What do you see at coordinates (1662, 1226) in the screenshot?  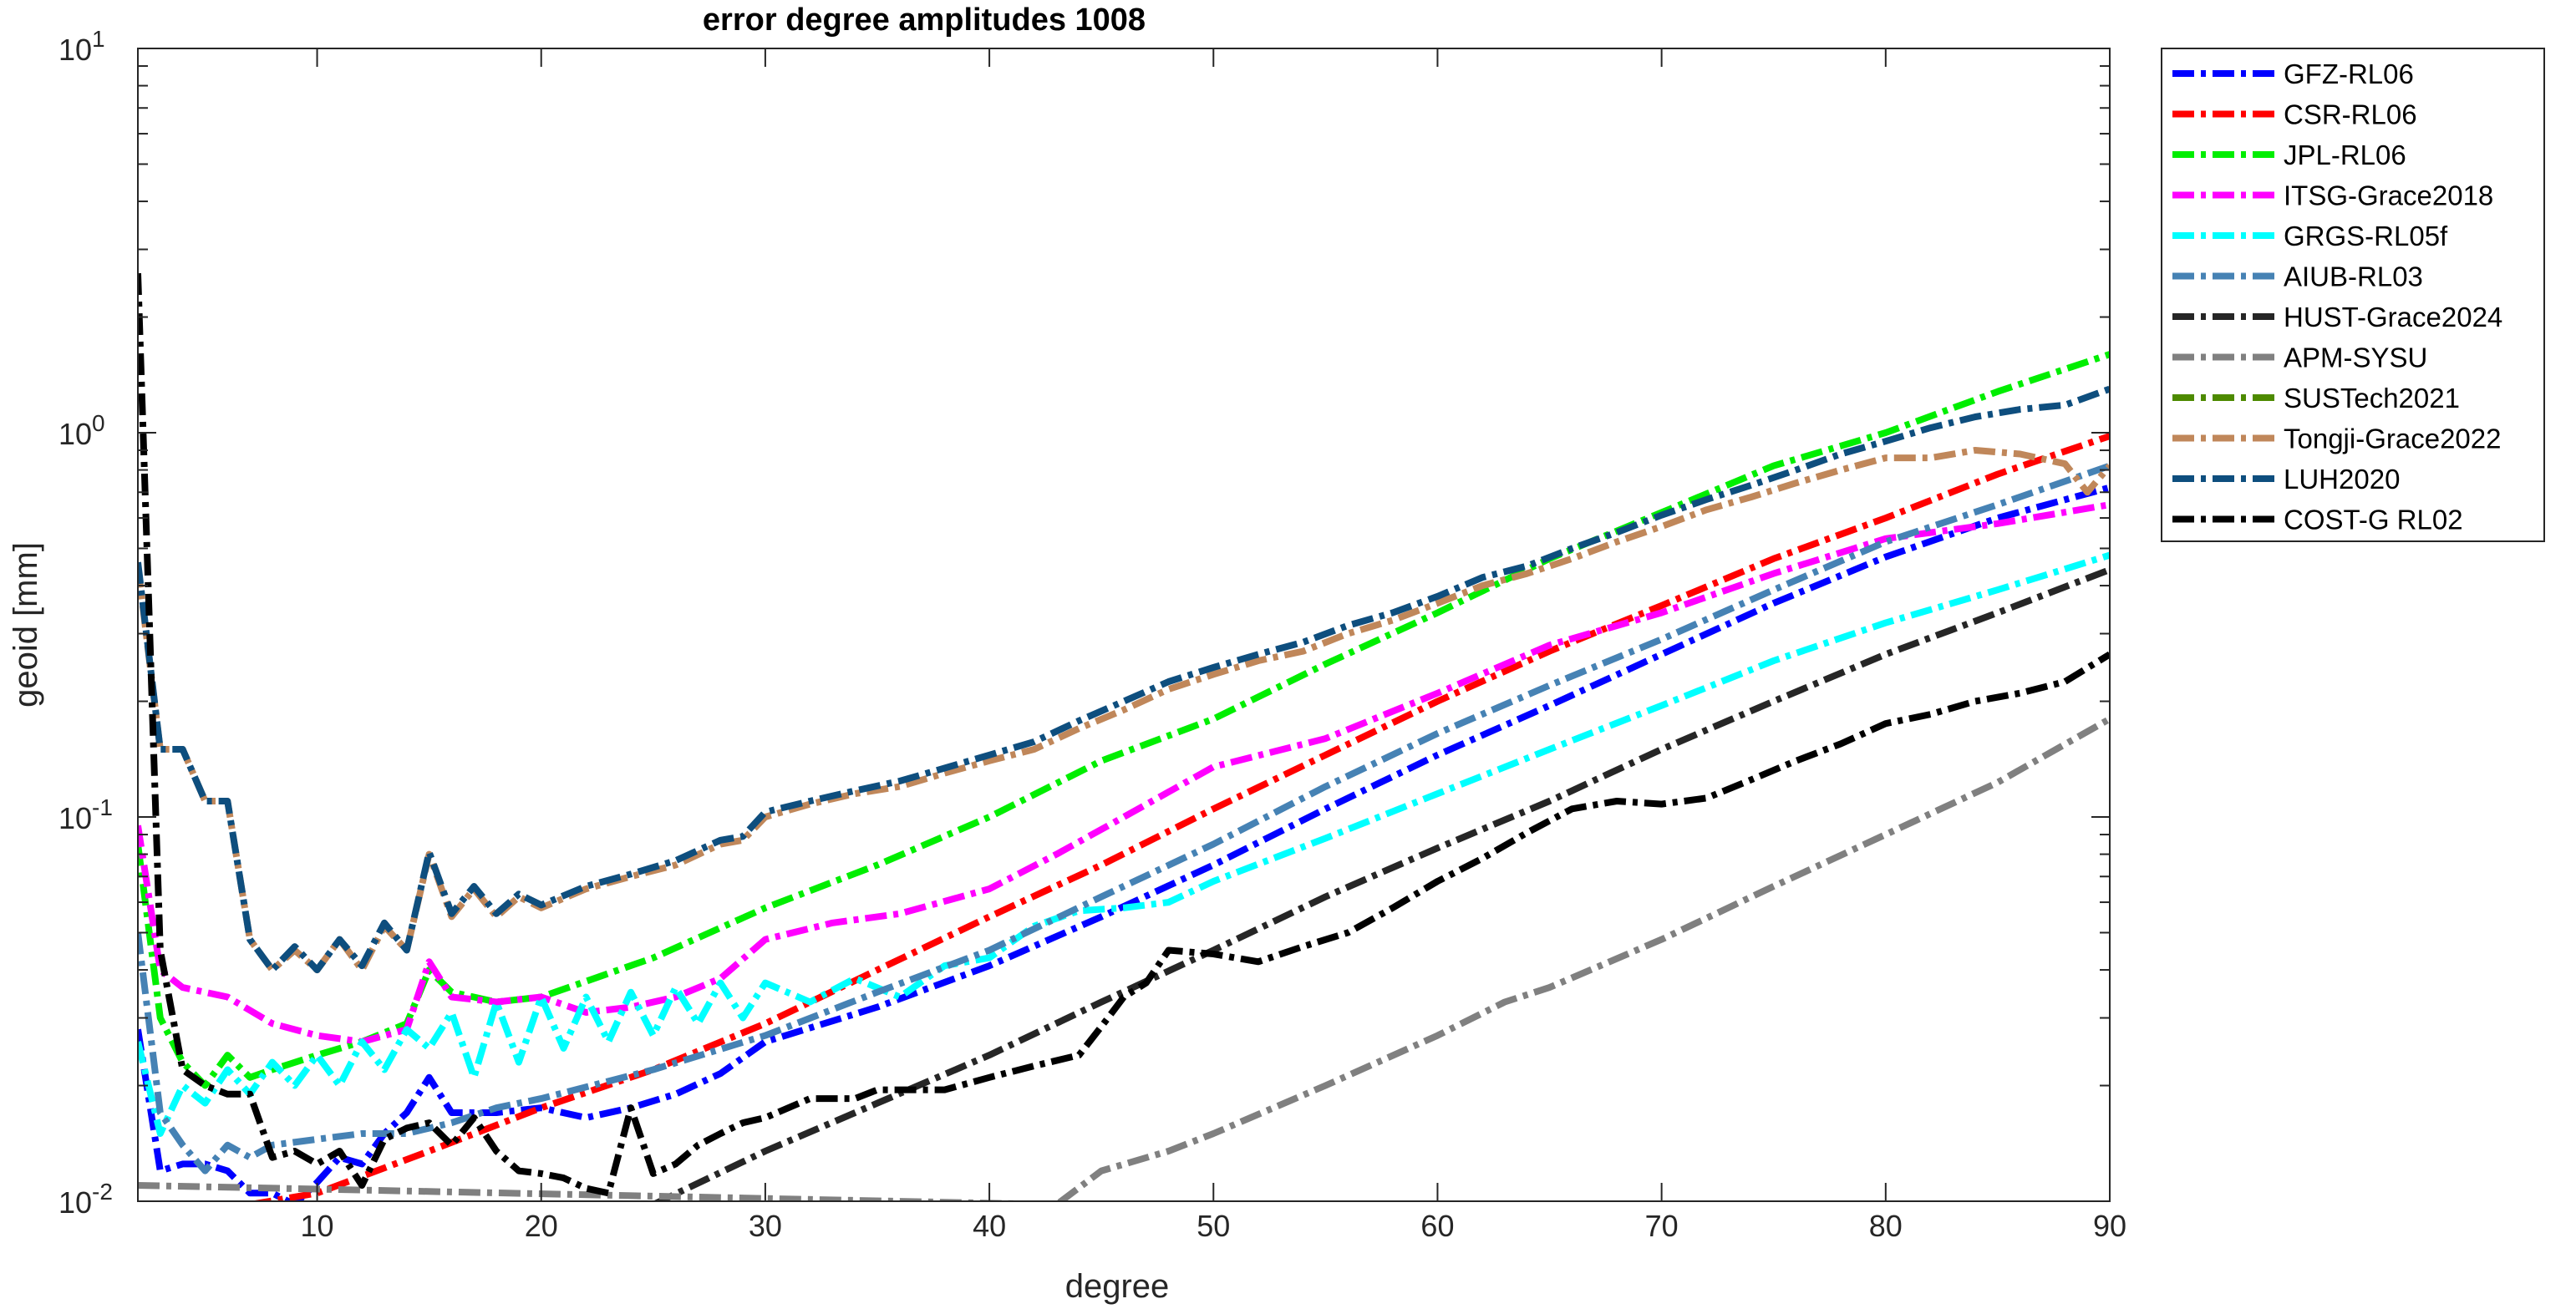 I see `x-tick-label-70: 70` at bounding box center [1662, 1226].